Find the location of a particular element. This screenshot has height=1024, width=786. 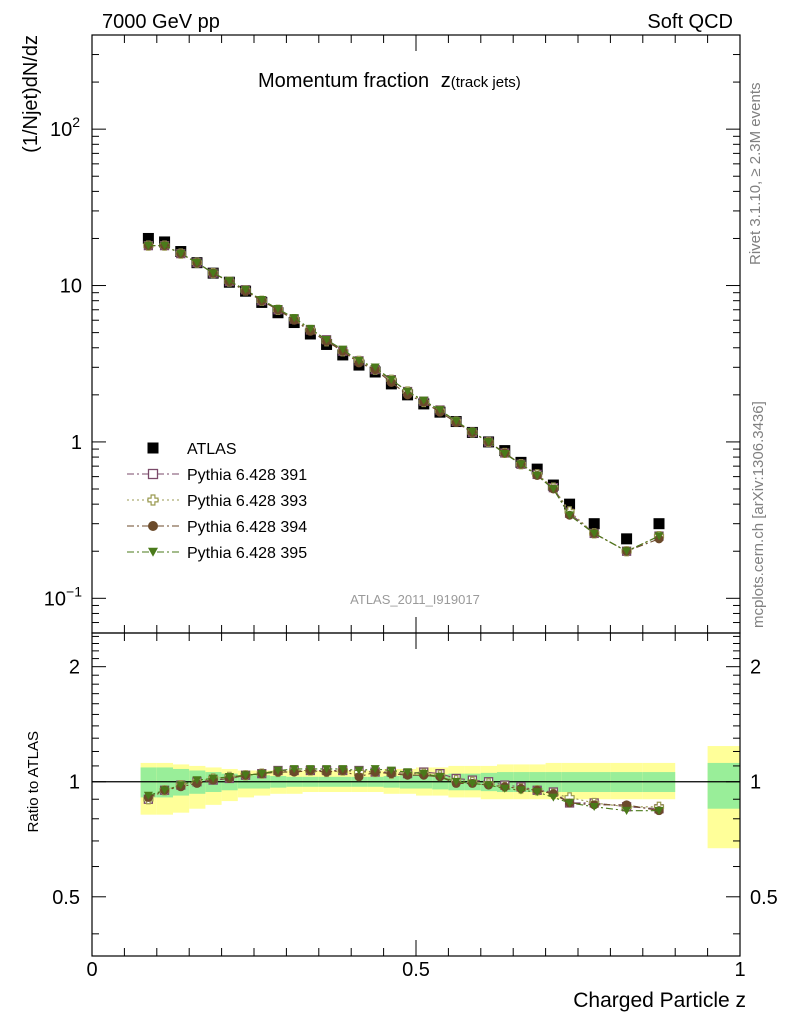

ratio-line is located at coordinates (403, 790).